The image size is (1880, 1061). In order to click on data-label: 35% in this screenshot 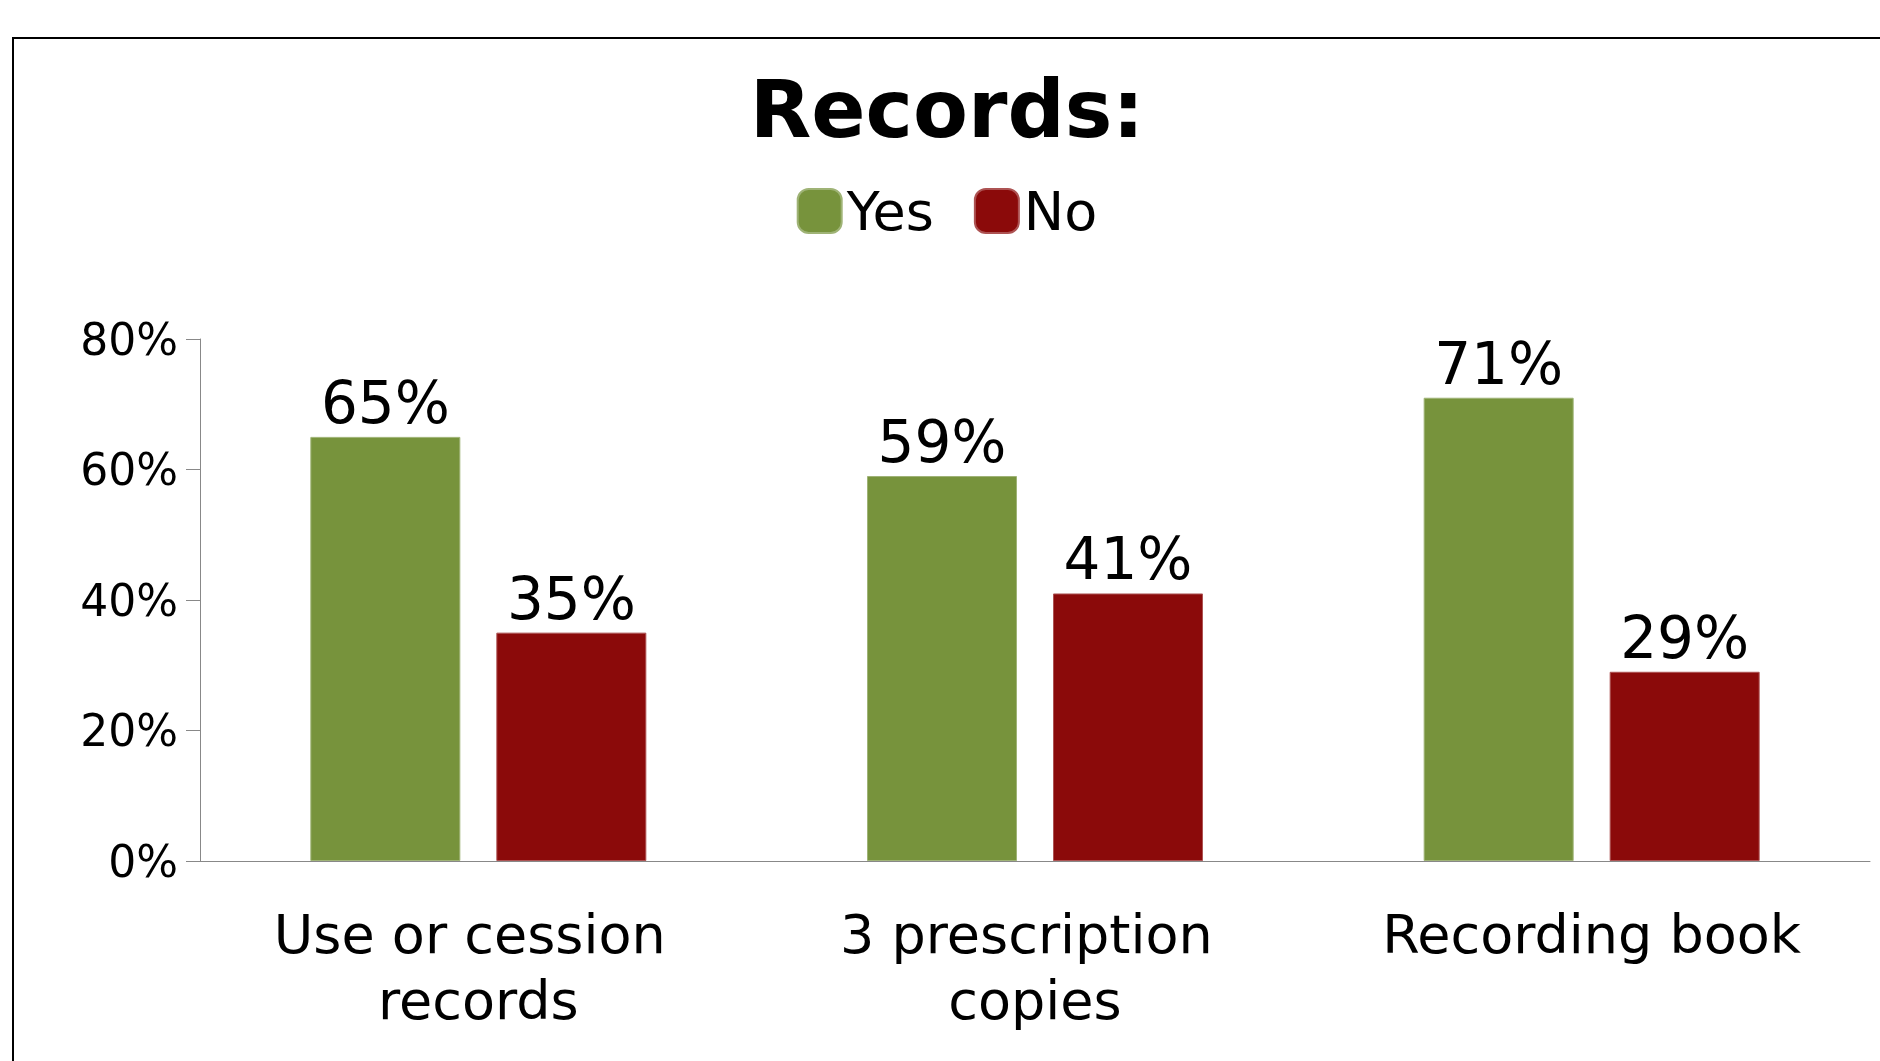, I will do `click(571, 598)`.